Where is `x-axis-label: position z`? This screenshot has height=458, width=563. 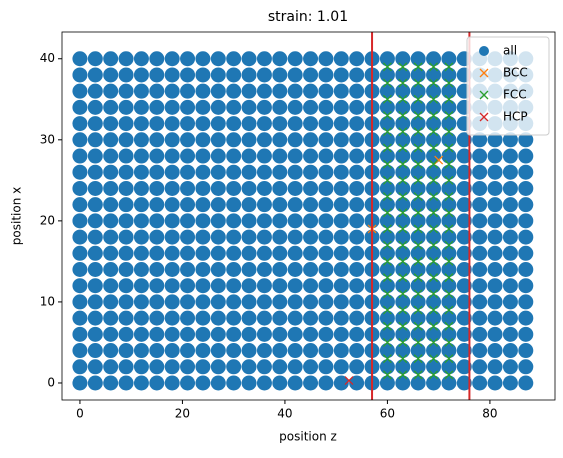
x-axis-label: position z is located at coordinates (308, 437).